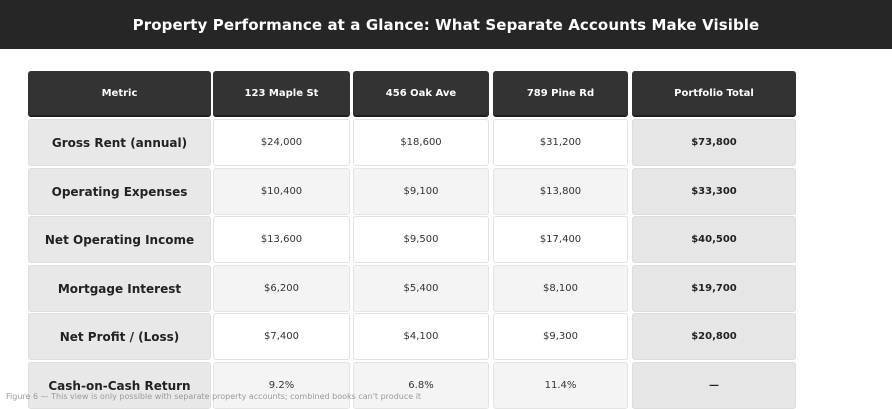 The image size is (892, 409). I want to click on row-metric-label: Operating Expenses, so click(119, 191).